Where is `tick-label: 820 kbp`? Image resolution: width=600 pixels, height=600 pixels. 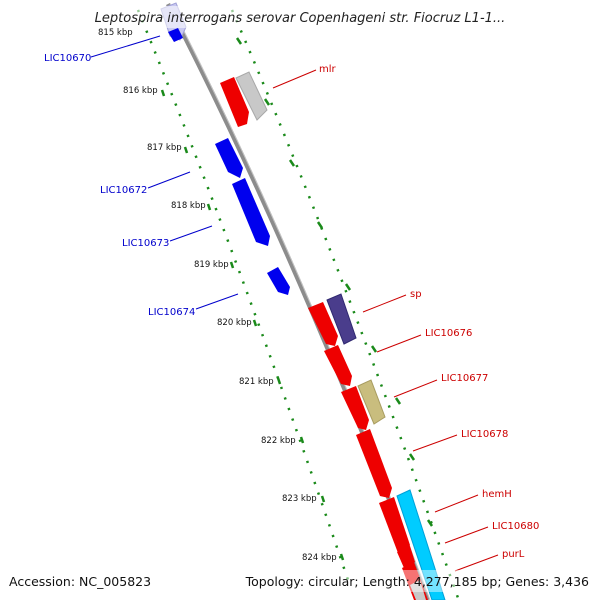
tick-label: 820 kbp is located at coordinates (234, 323).